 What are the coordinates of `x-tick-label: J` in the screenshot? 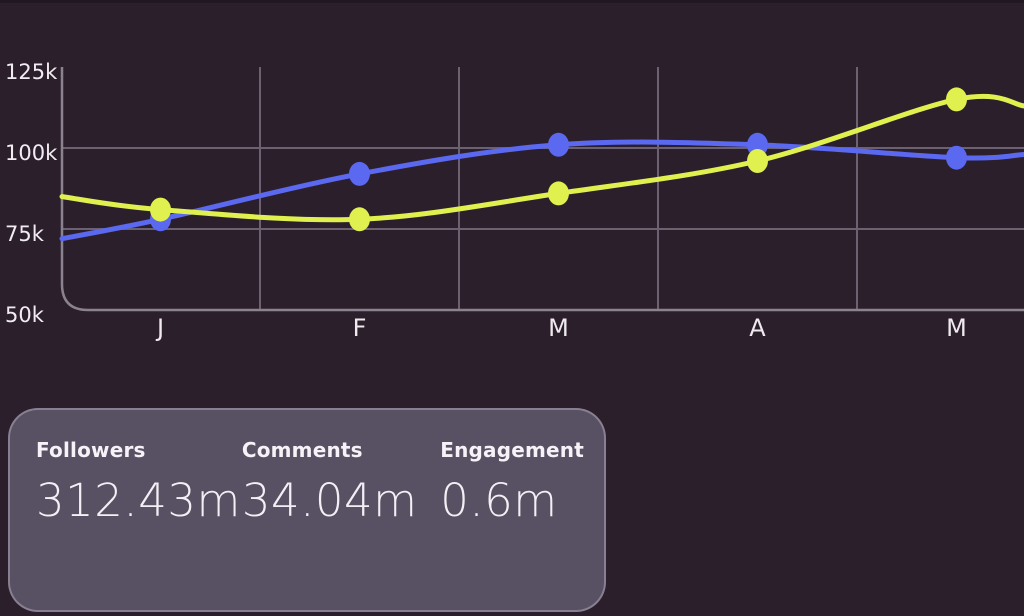 It's located at (159, 328).